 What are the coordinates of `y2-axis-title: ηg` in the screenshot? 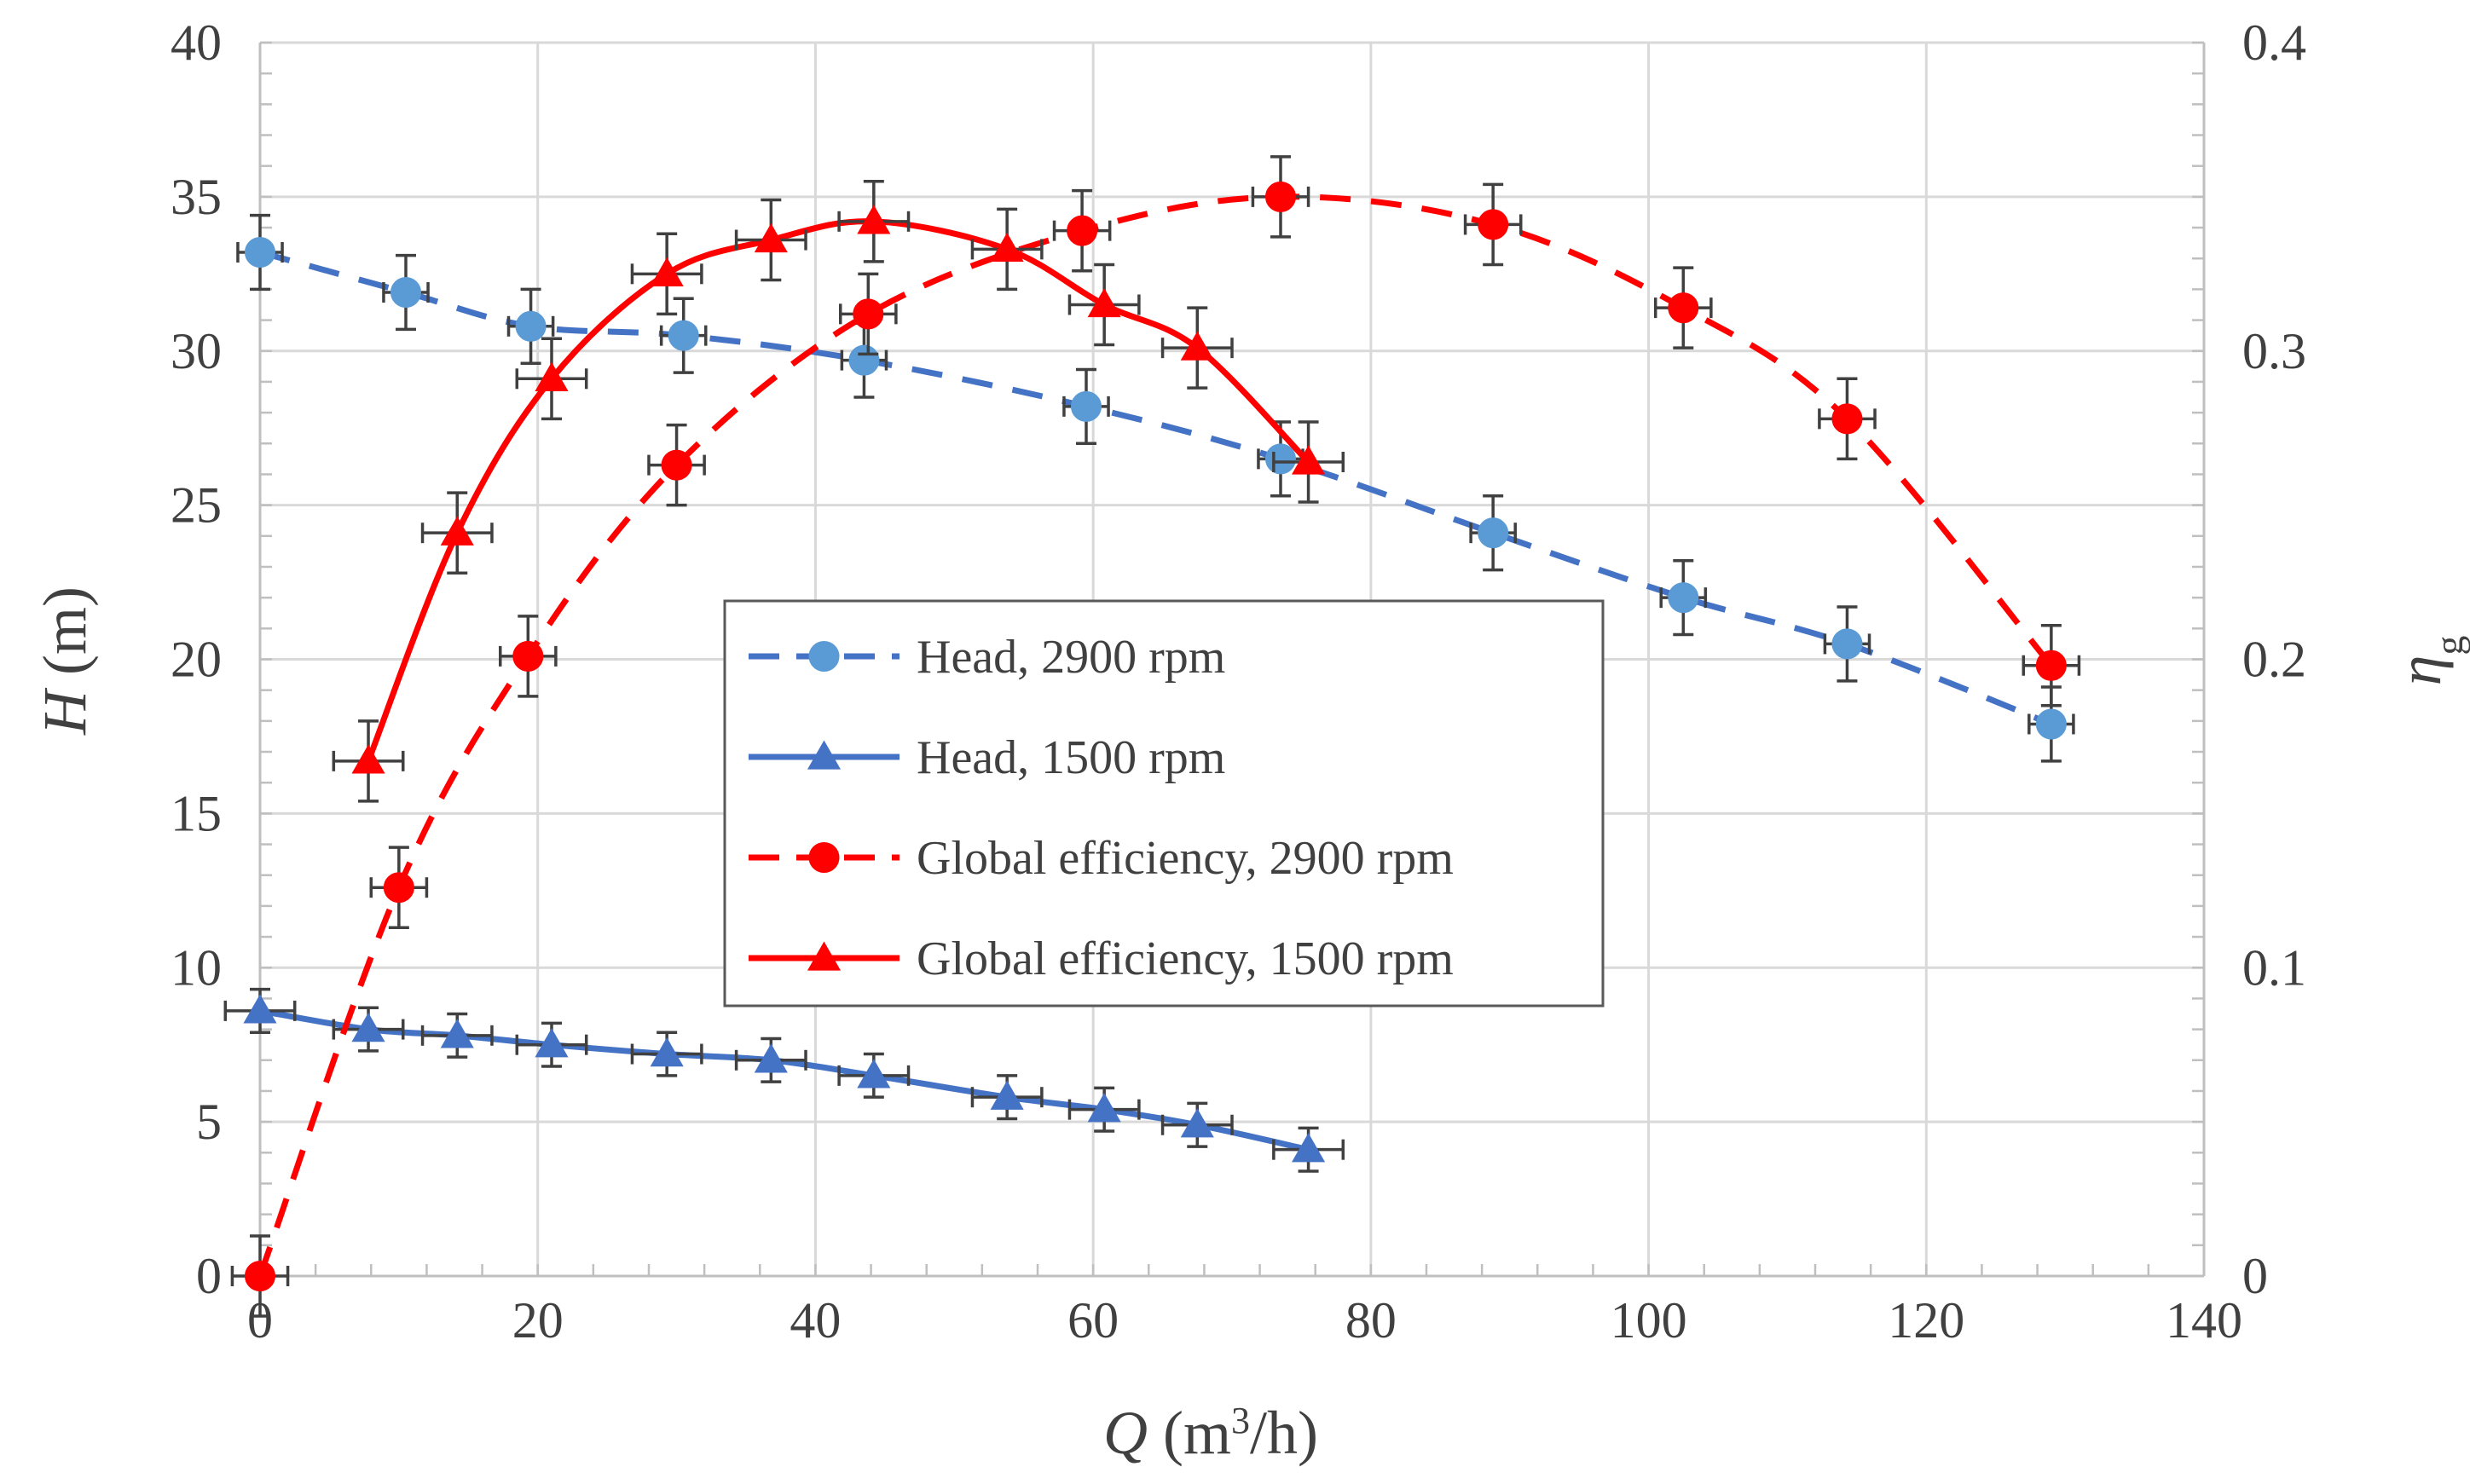 It's located at (2428, 661).